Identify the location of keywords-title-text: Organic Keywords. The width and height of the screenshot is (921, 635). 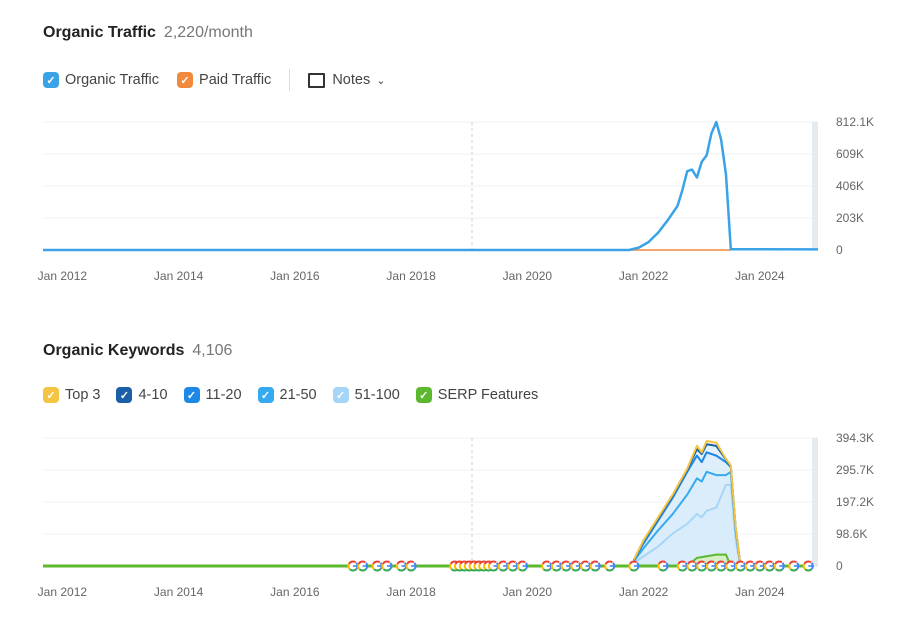
(114, 350).